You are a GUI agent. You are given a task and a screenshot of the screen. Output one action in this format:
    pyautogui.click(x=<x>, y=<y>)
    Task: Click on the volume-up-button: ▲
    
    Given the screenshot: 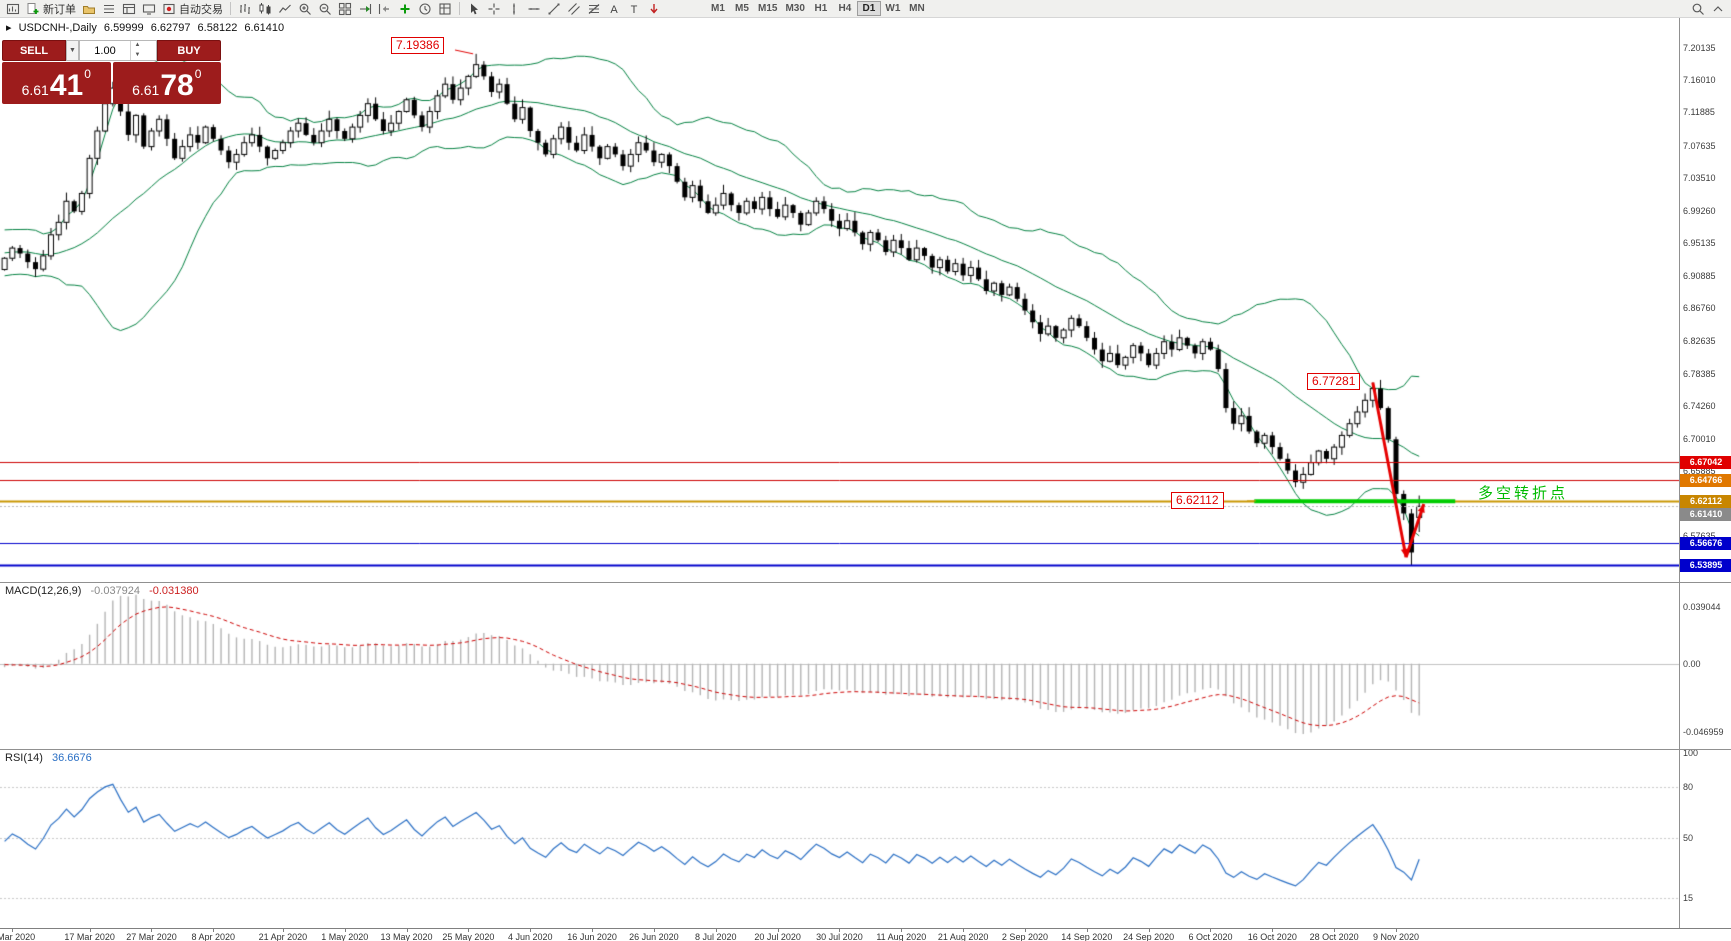 What is the action you would take?
    pyautogui.click(x=137, y=45)
    